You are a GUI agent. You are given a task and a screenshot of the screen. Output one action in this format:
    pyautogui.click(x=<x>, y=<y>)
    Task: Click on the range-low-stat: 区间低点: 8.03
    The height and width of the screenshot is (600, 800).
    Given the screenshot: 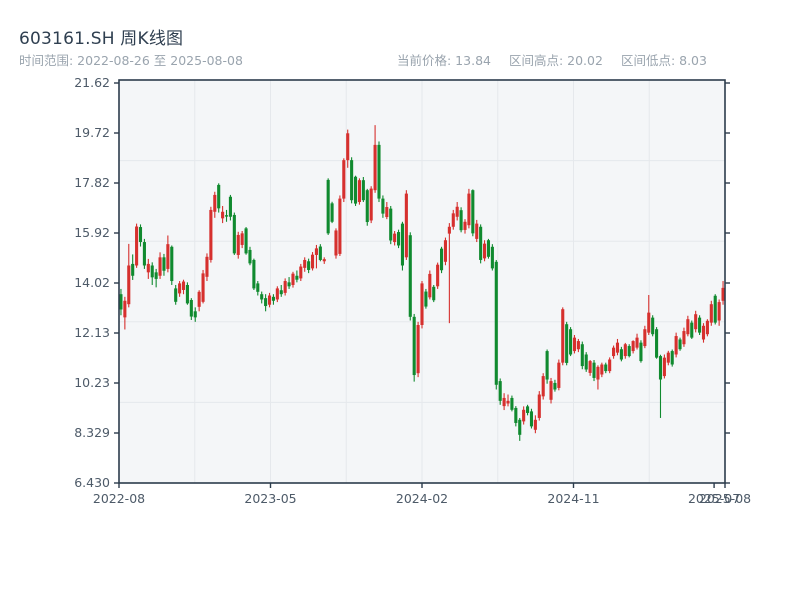 What is the action you would take?
    pyautogui.click(x=663, y=60)
    